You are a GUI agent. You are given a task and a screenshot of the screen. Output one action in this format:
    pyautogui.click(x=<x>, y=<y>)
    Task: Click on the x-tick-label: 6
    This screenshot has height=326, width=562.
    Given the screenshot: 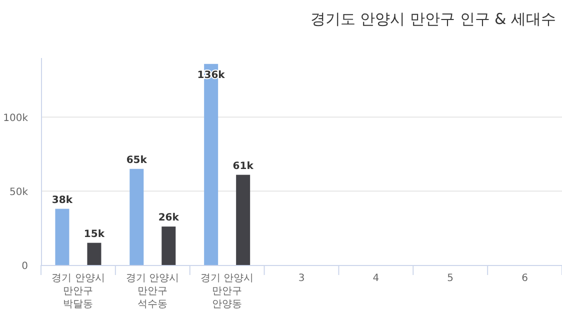 What is the action you would take?
    pyautogui.click(x=525, y=278)
    